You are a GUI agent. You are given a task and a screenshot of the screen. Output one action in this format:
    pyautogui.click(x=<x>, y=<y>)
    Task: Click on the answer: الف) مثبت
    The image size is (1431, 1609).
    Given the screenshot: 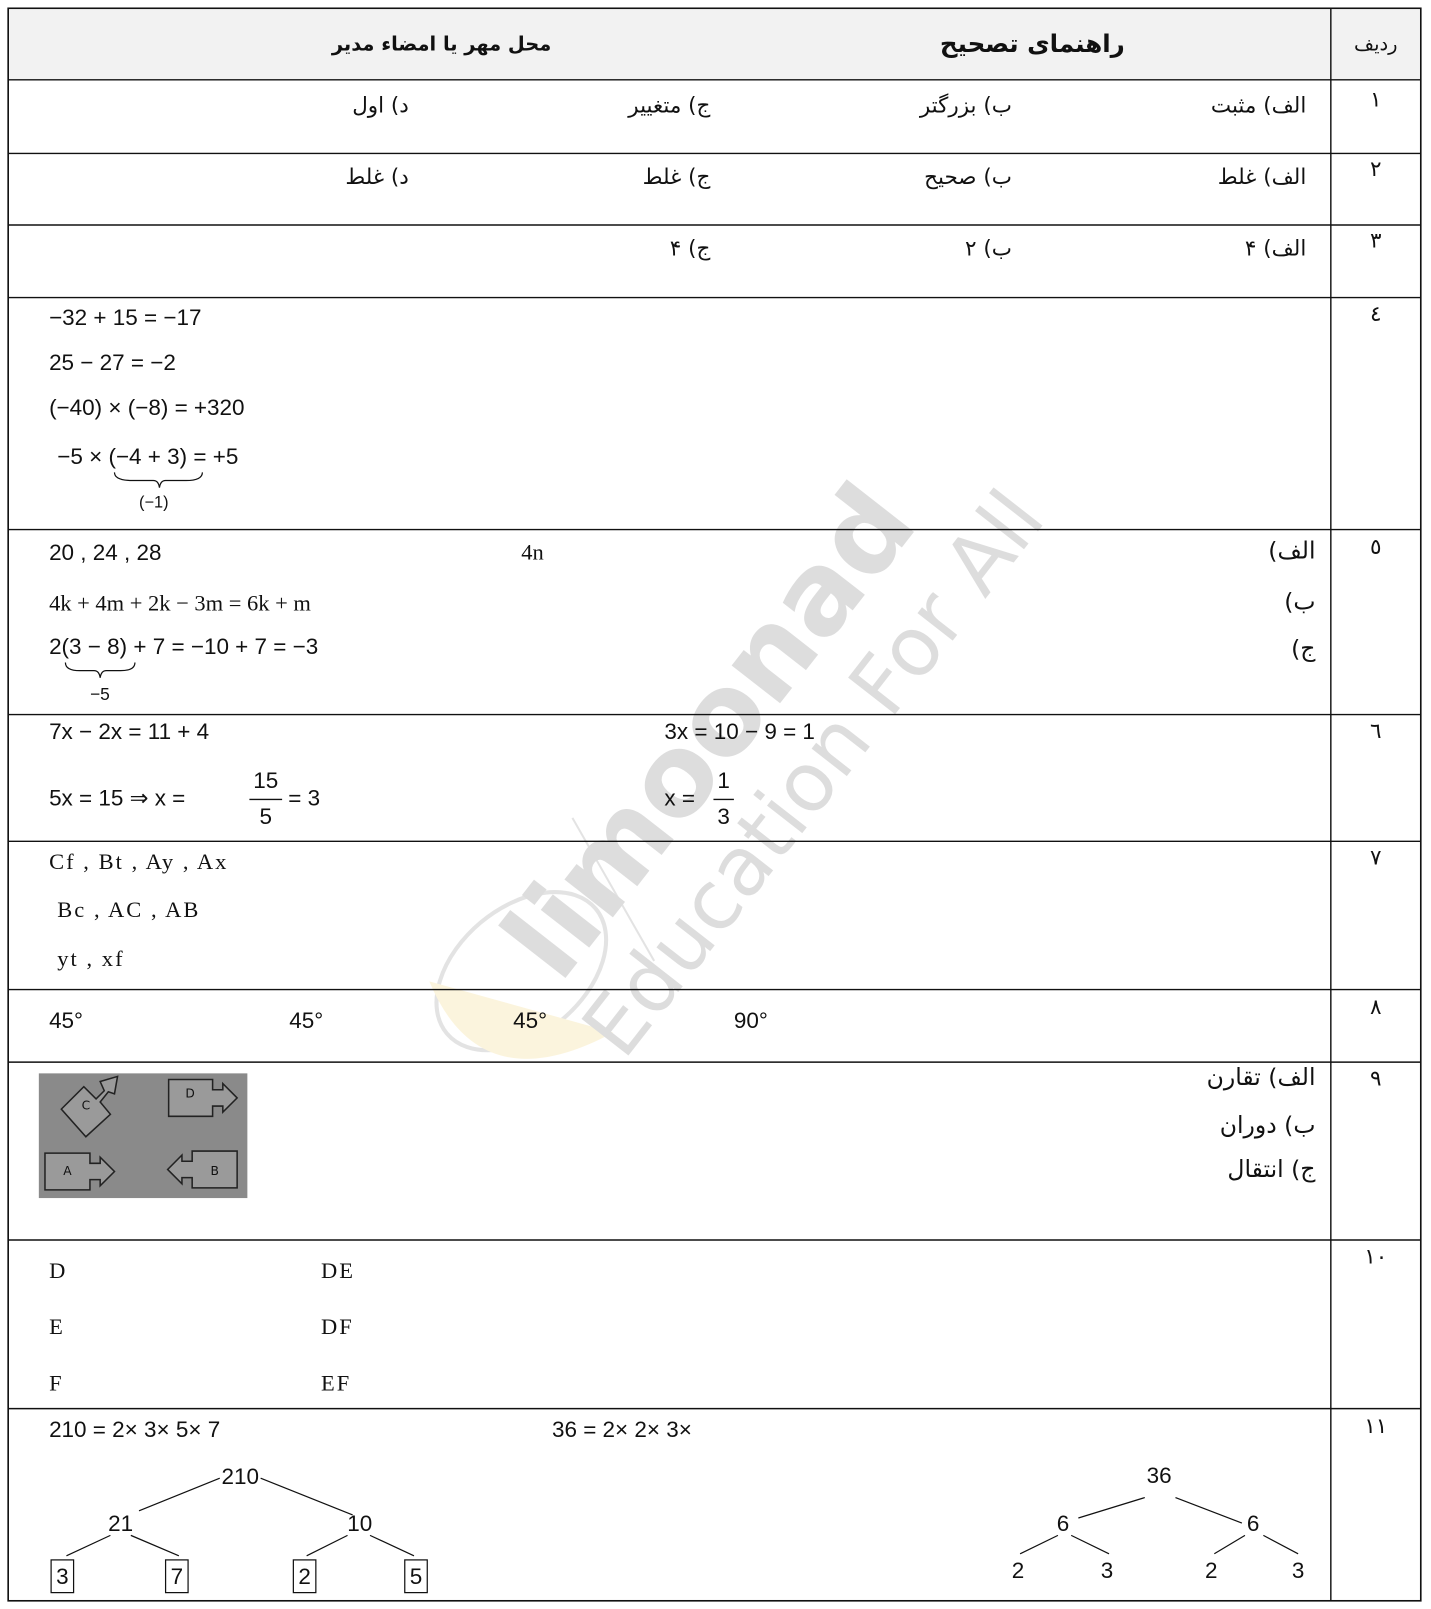 What is the action you would take?
    pyautogui.click(x=1258, y=105)
    